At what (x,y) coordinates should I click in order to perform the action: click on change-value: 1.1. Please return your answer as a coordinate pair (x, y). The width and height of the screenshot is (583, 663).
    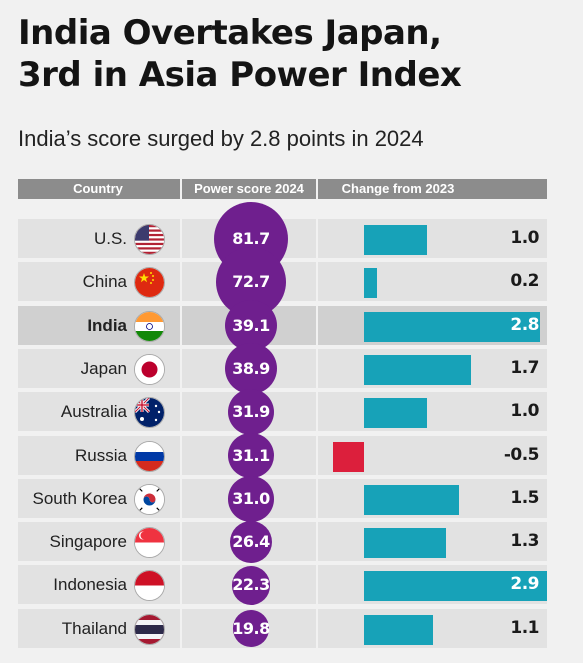
    Looking at the image, I should click on (524, 627).